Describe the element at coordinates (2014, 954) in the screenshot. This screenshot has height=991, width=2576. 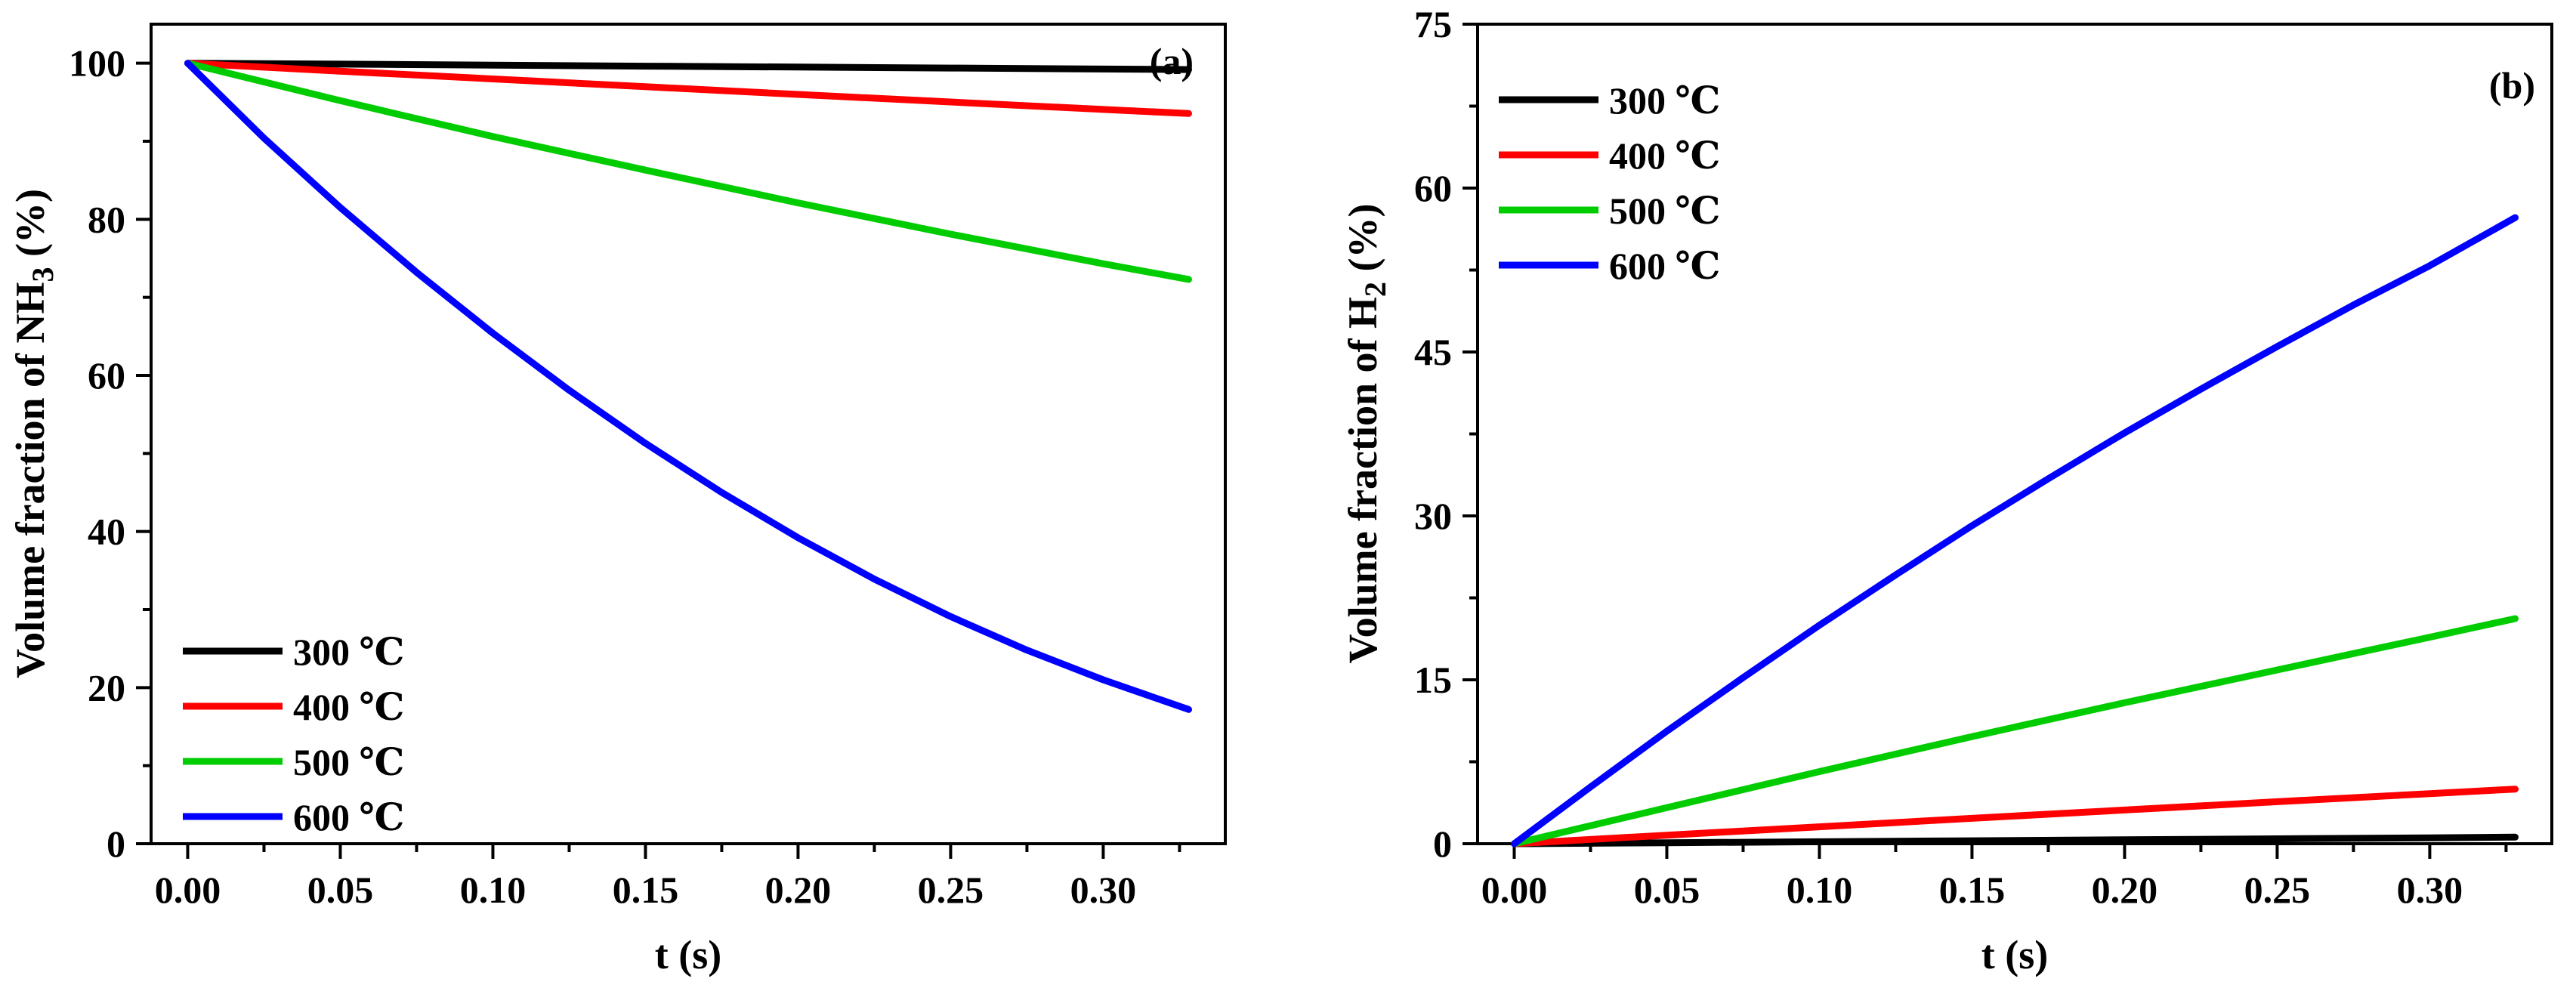
I see `x-axis-title-b: t (s)` at that location.